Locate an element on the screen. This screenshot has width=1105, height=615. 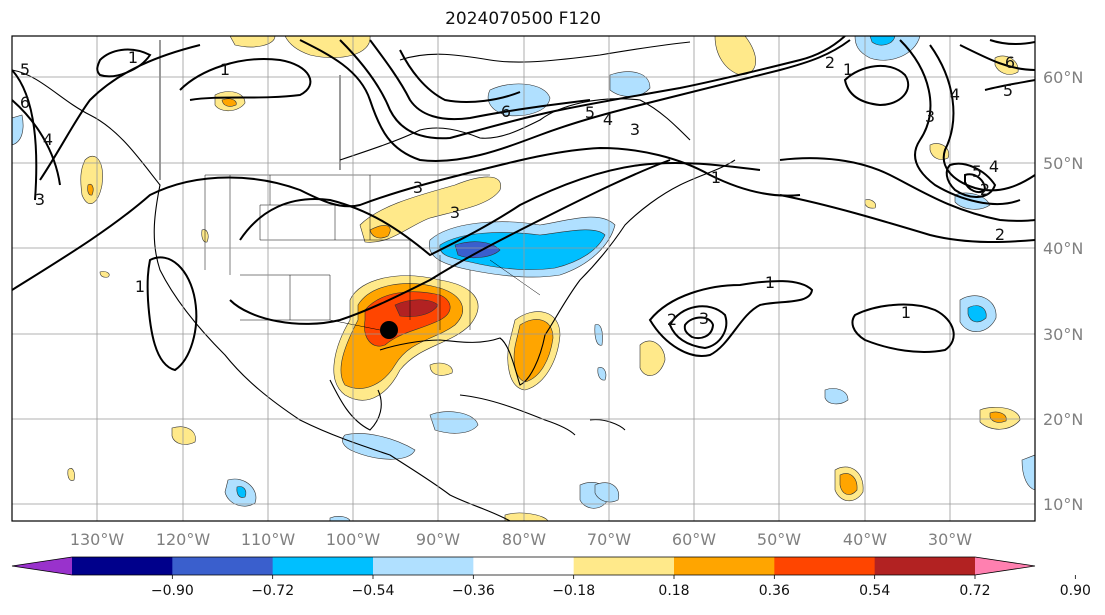
lon-tick-label: 40°W is located at coordinates (865, 539).